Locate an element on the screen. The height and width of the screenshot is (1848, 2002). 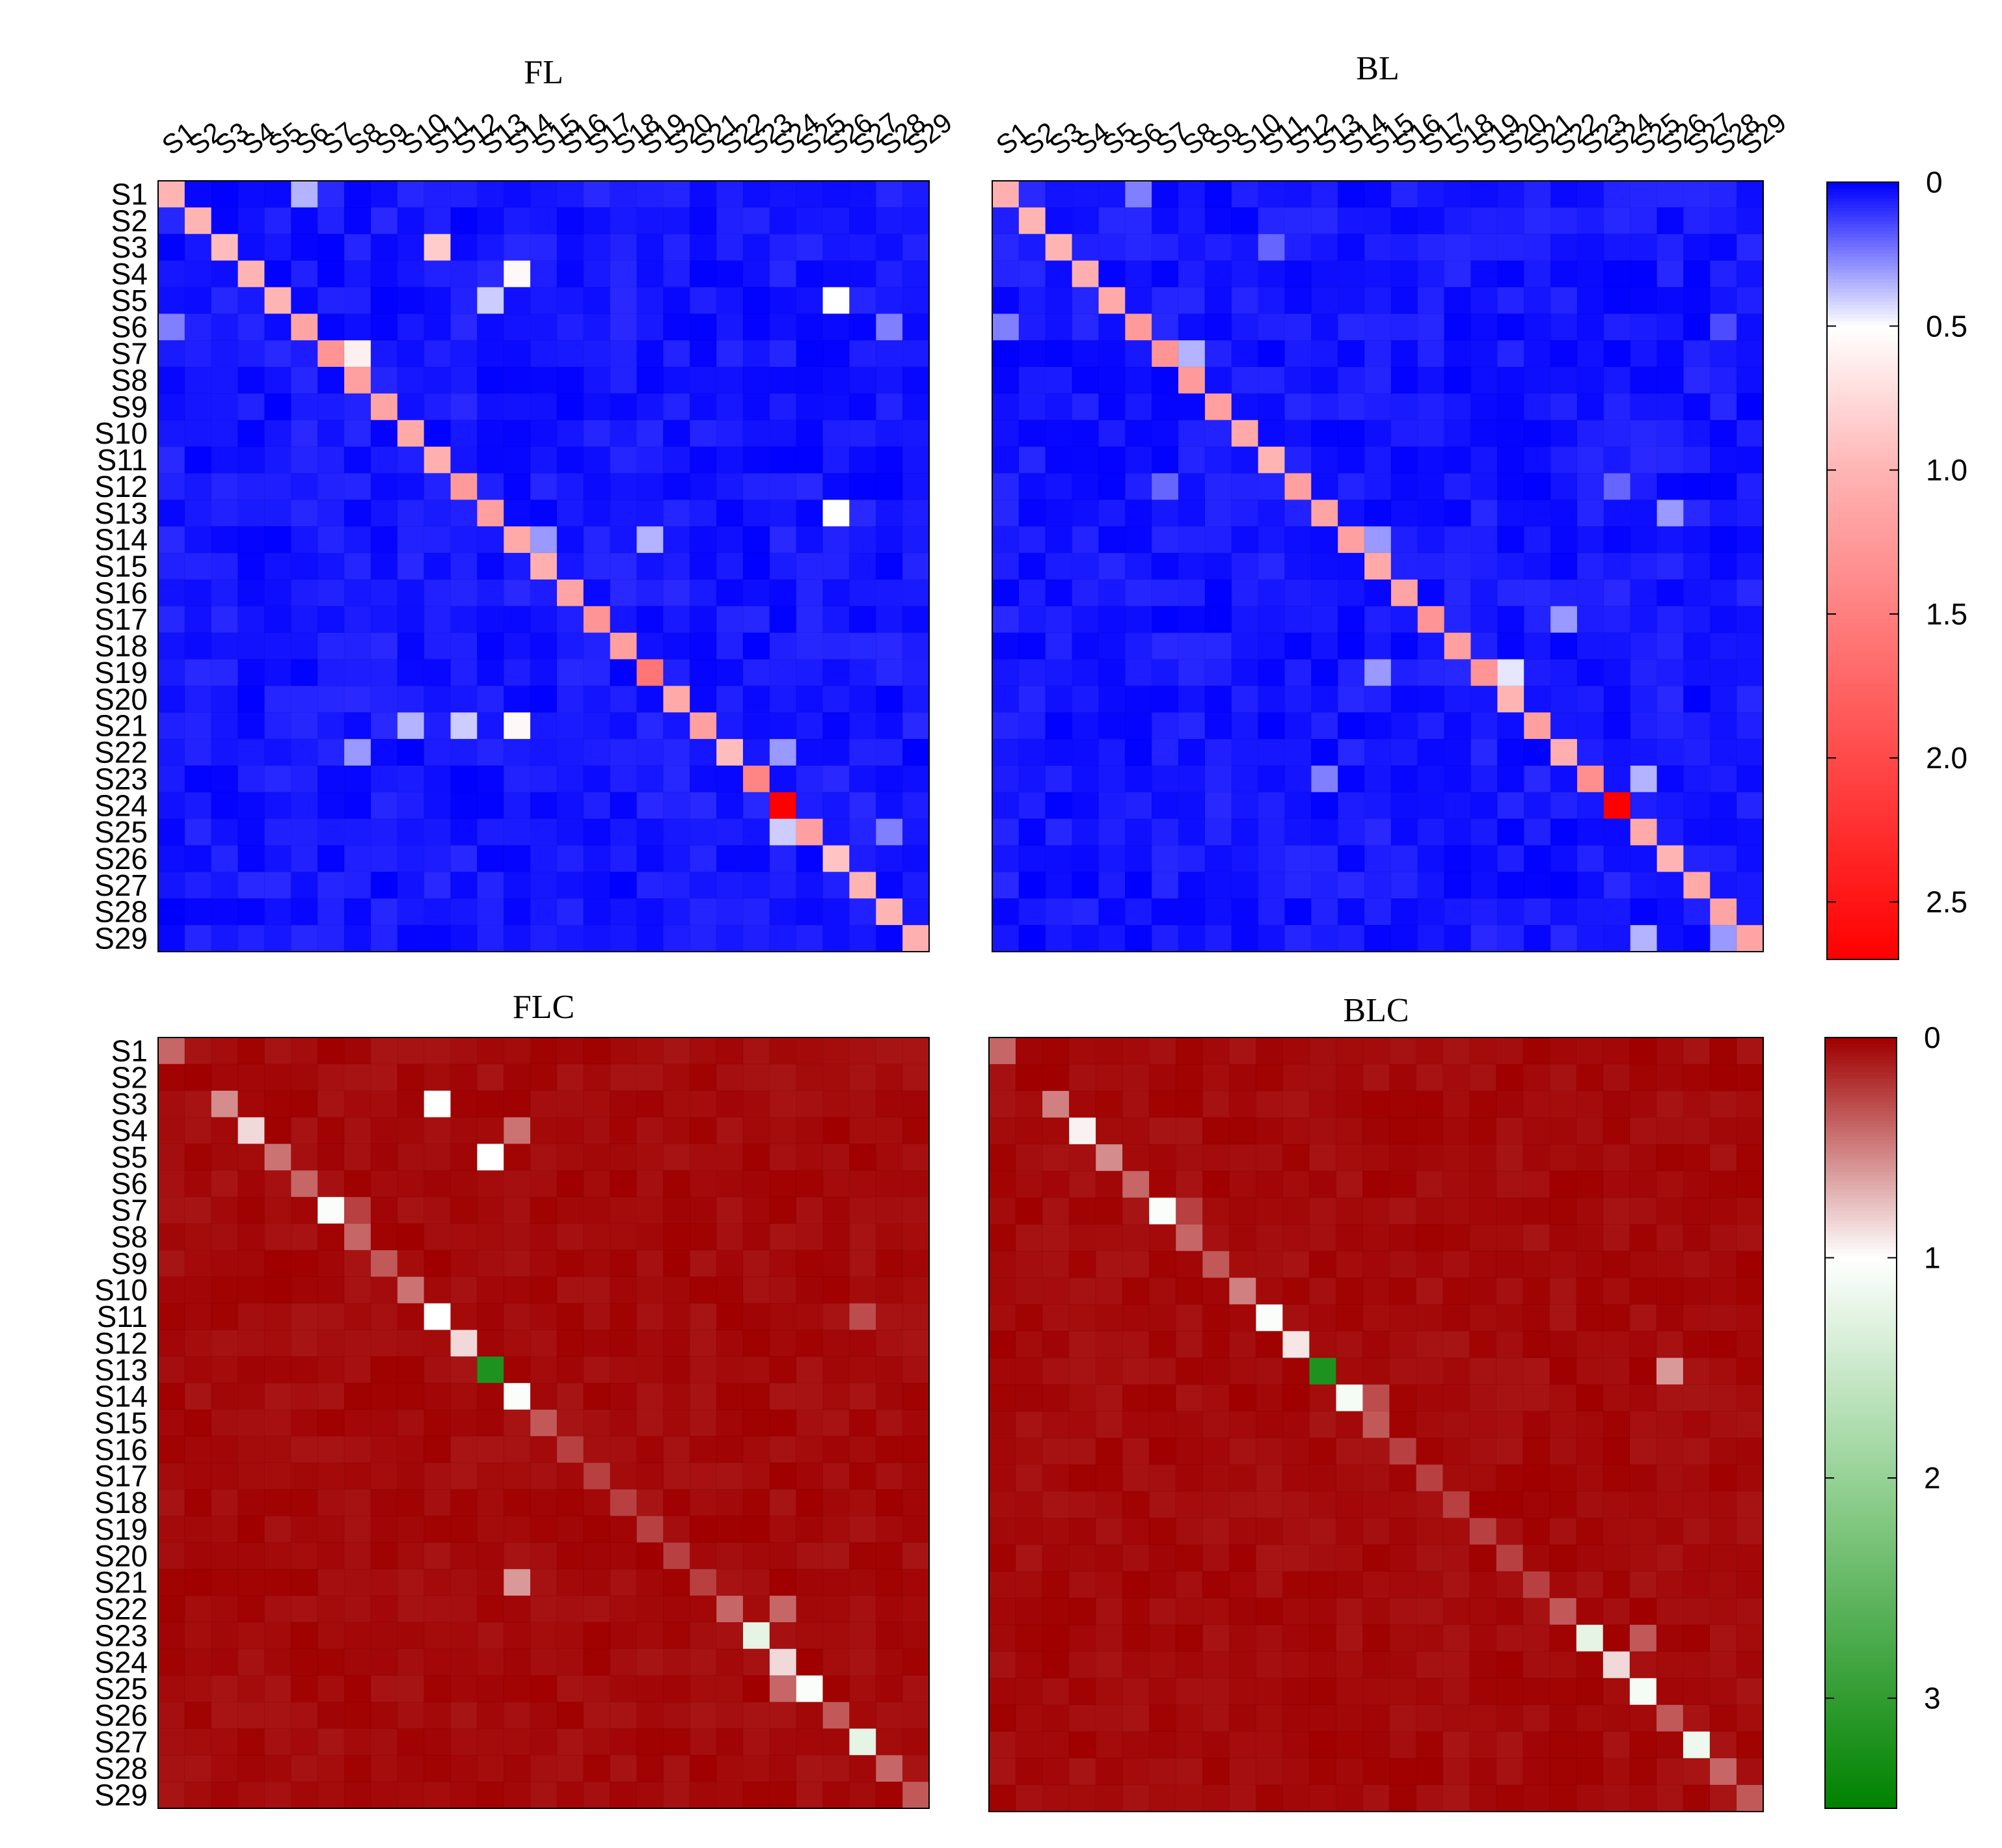
cell-S21-S24 is located at coordinates (783, 726).